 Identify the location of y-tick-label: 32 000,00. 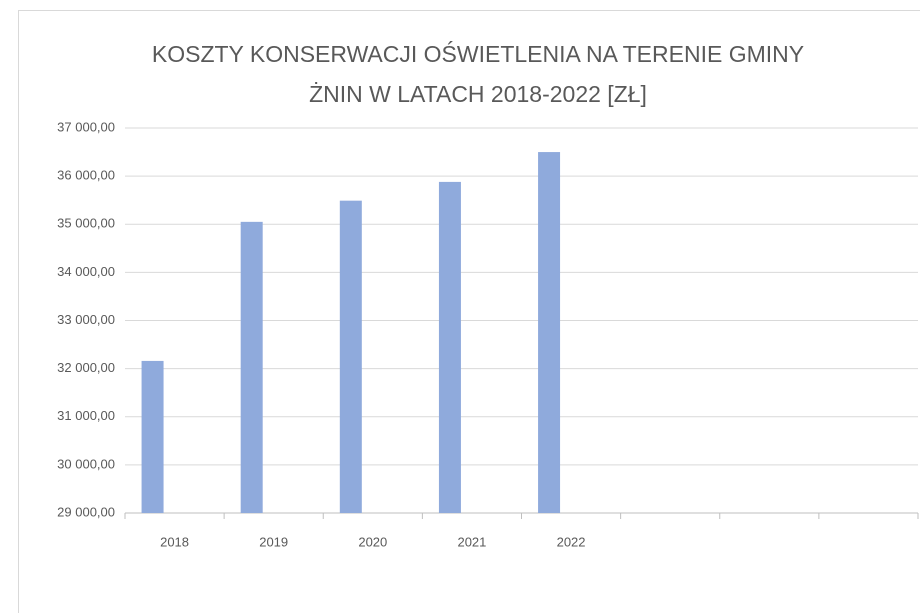
(86, 367).